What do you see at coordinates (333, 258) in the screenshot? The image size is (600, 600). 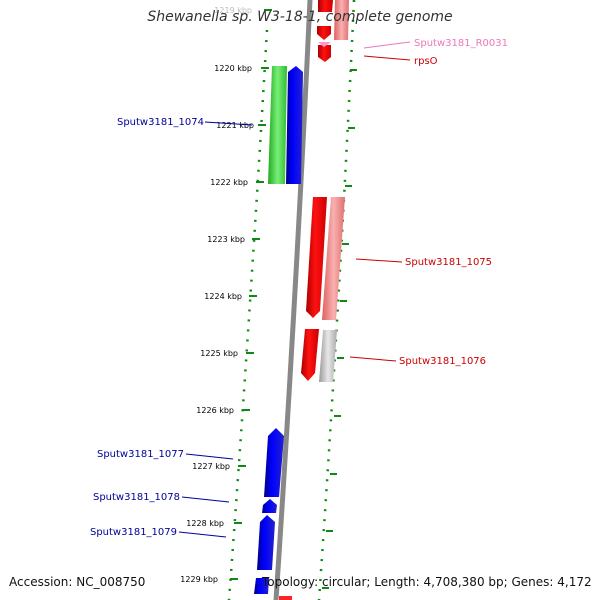 I see `gene-1075-pair` at bounding box center [333, 258].